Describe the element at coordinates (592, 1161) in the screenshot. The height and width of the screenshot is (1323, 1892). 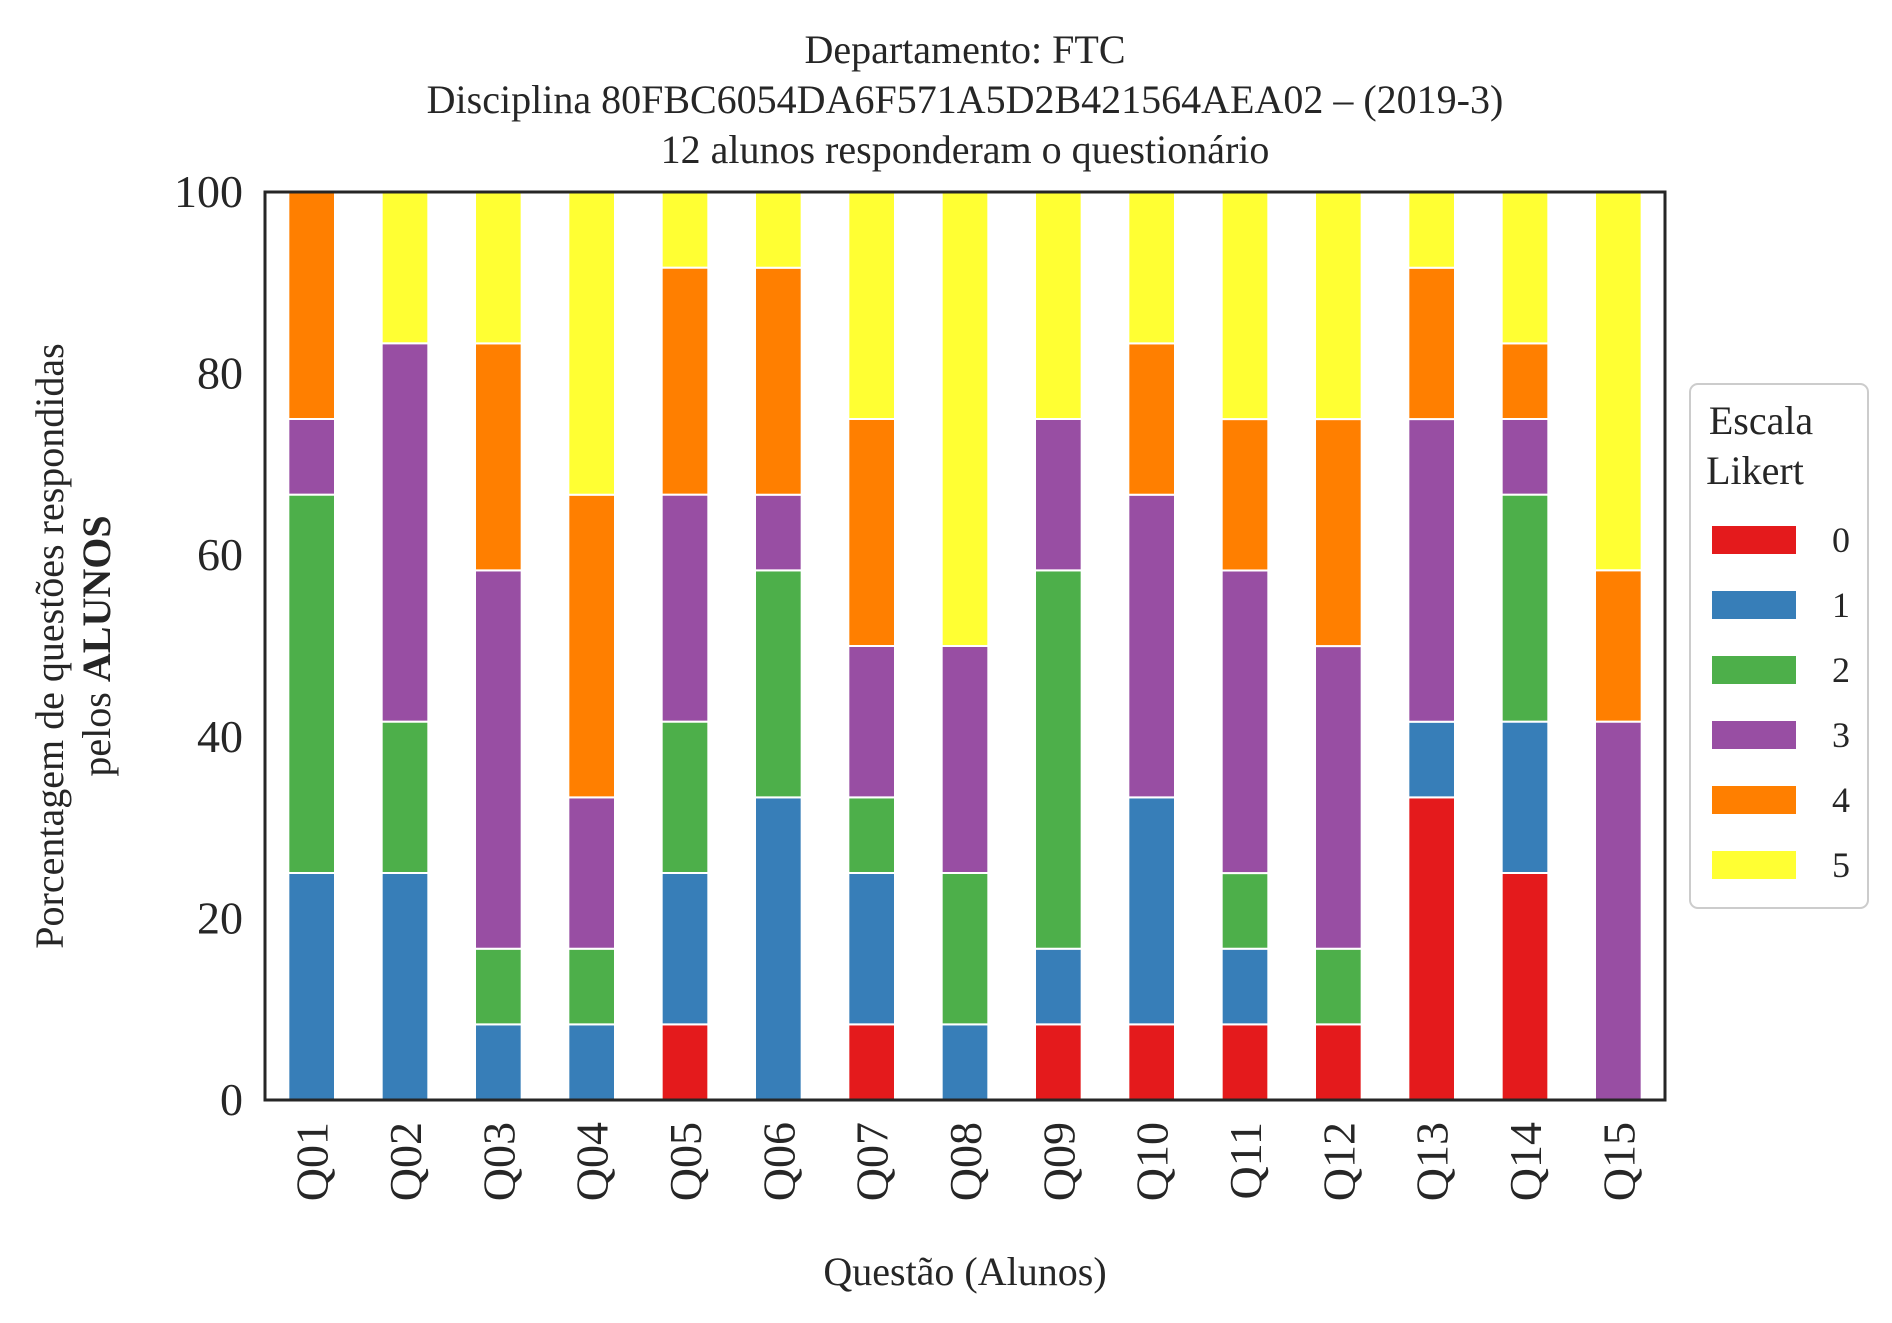
I see `x-tick-label: Q04` at that location.